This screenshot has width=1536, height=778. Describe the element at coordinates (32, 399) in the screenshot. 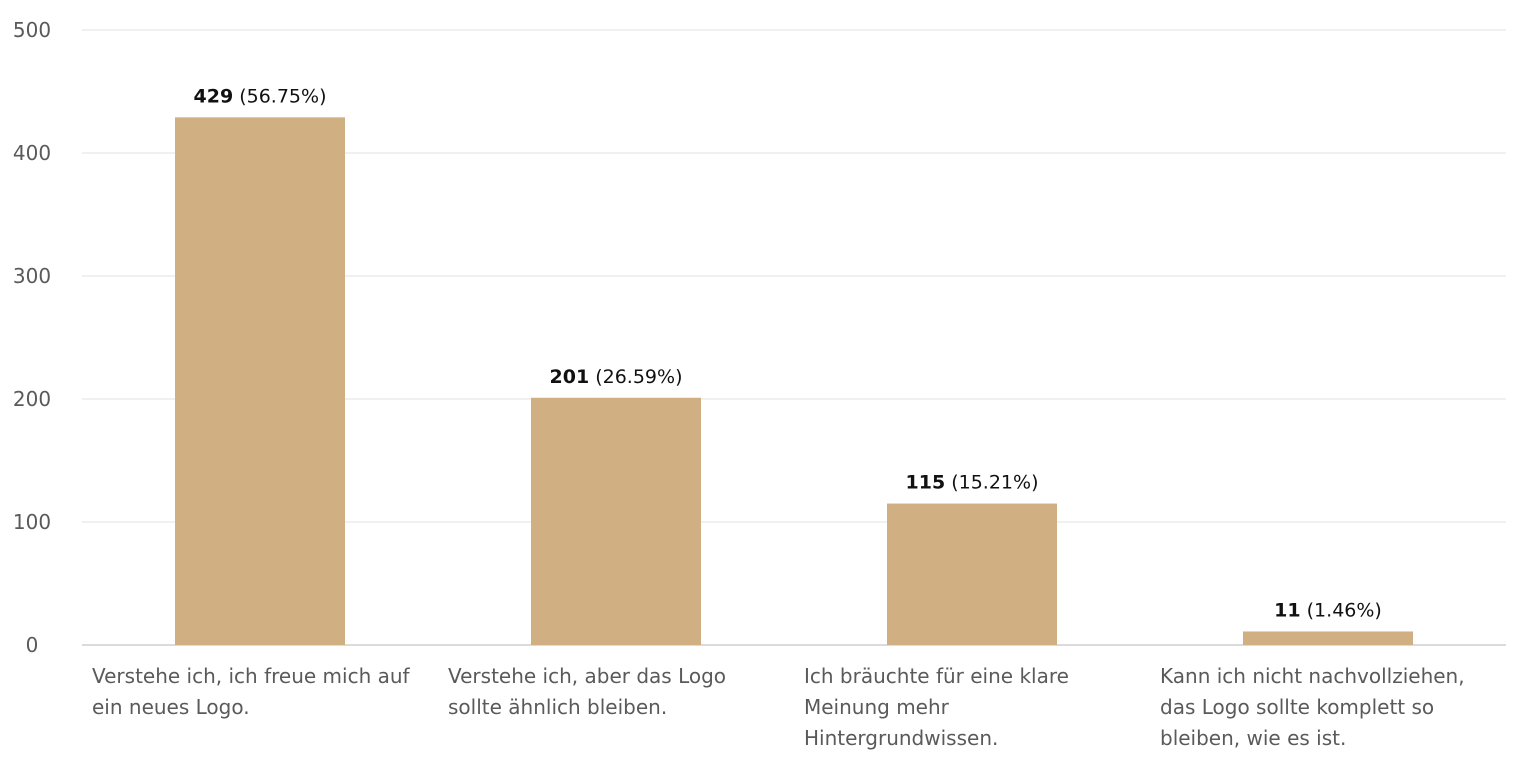

I see `y-tick-label: 200` at that location.